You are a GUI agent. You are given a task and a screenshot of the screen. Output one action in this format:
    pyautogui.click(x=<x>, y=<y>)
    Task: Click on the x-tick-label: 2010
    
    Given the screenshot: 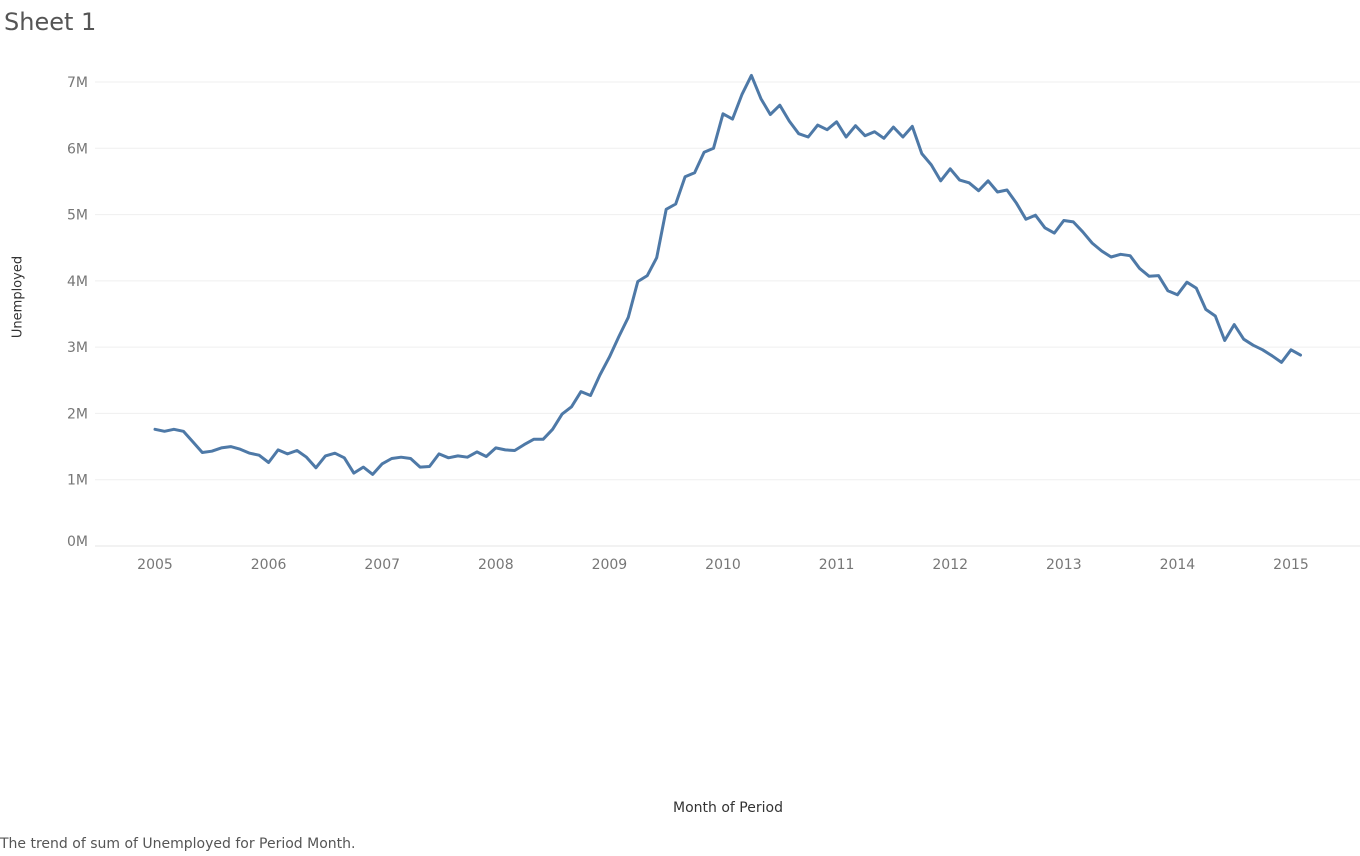 What is the action you would take?
    pyautogui.click(x=723, y=565)
    